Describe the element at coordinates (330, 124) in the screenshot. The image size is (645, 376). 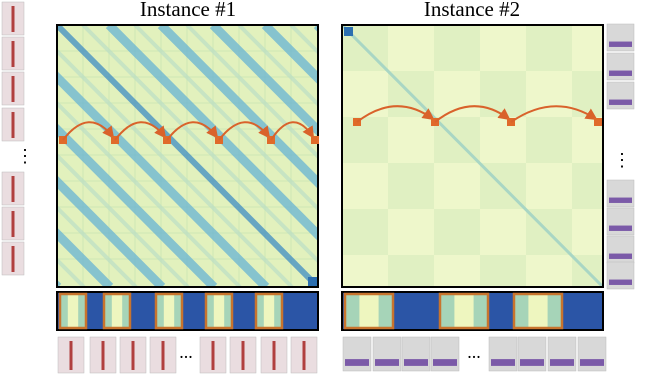
I see `arrows` at that location.